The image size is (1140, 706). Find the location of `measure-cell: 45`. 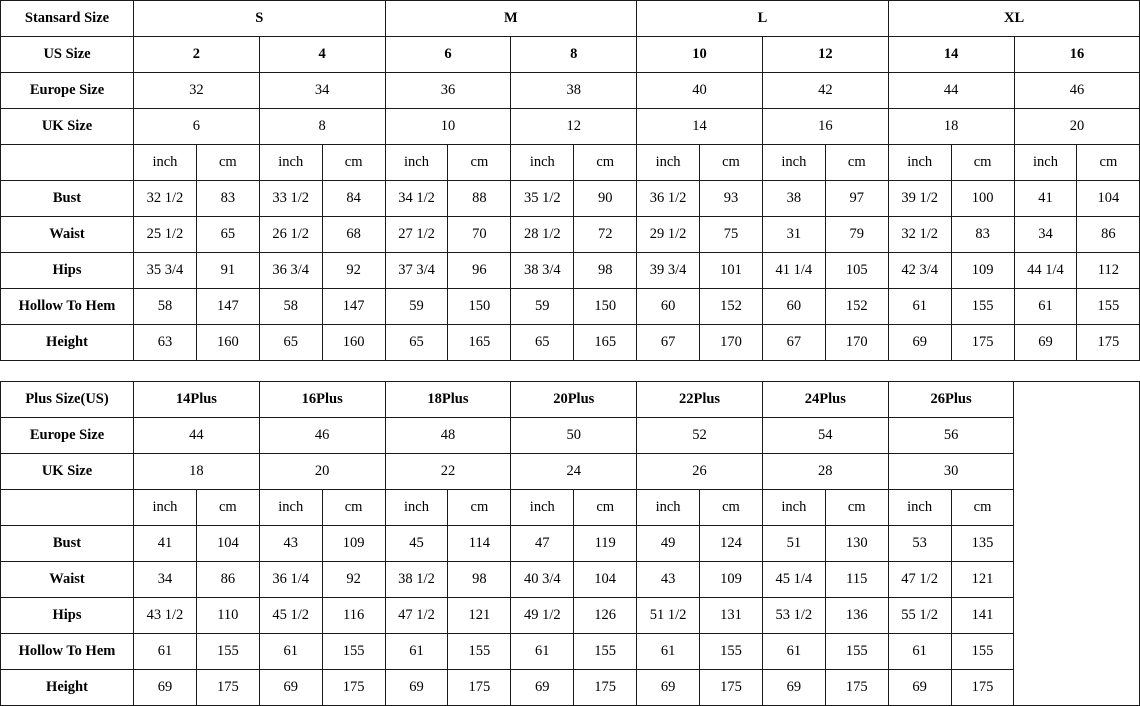

measure-cell: 45 is located at coordinates (416, 543).